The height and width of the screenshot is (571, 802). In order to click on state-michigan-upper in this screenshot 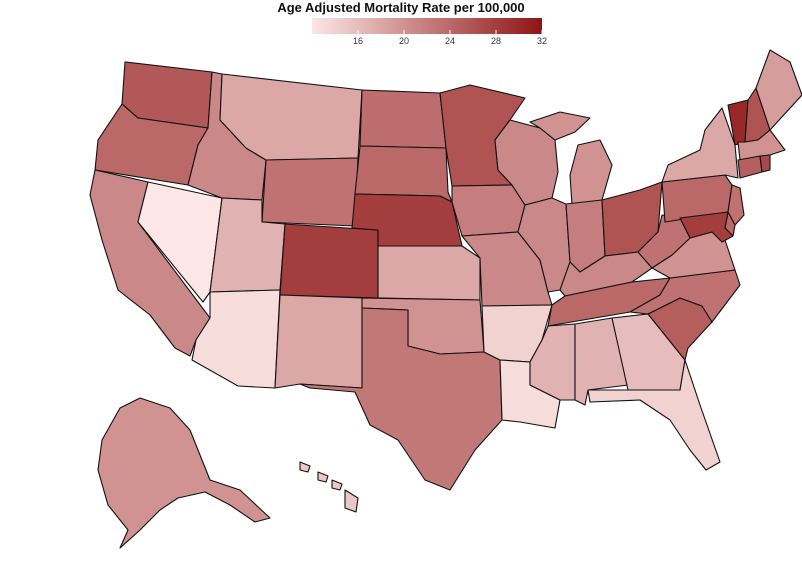, I will do `click(560, 126)`.